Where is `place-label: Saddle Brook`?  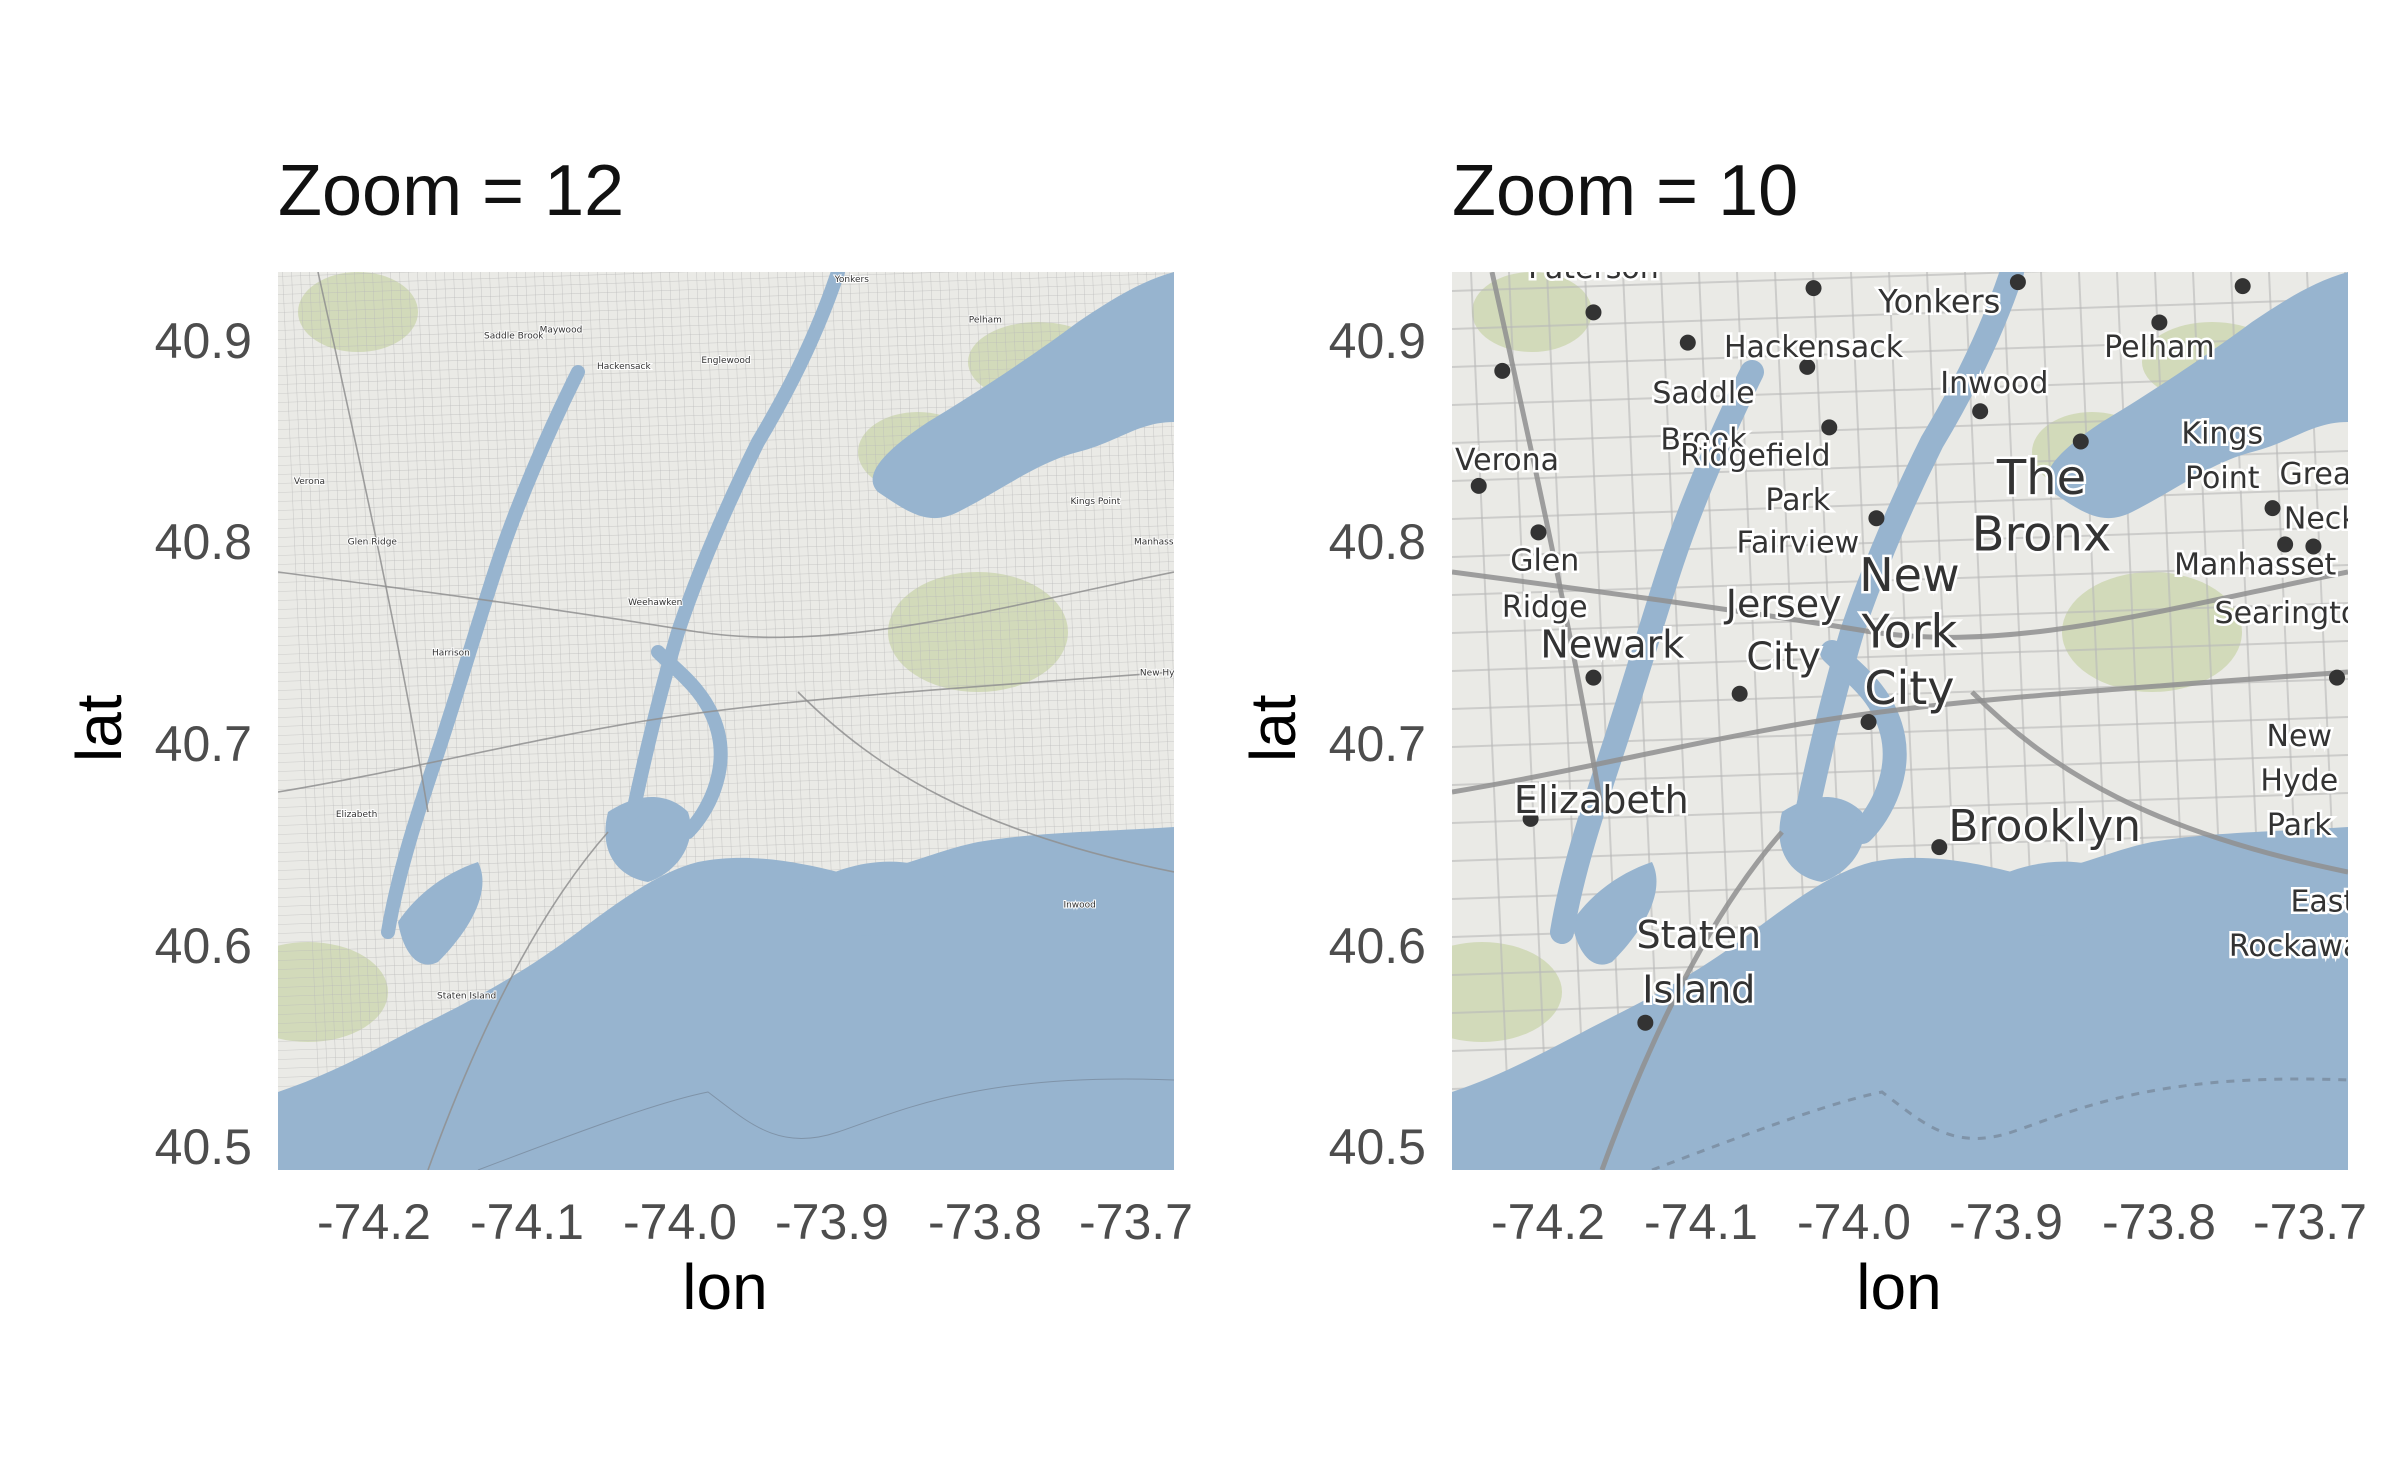 place-label: Saddle Brook is located at coordinates (514, 337).